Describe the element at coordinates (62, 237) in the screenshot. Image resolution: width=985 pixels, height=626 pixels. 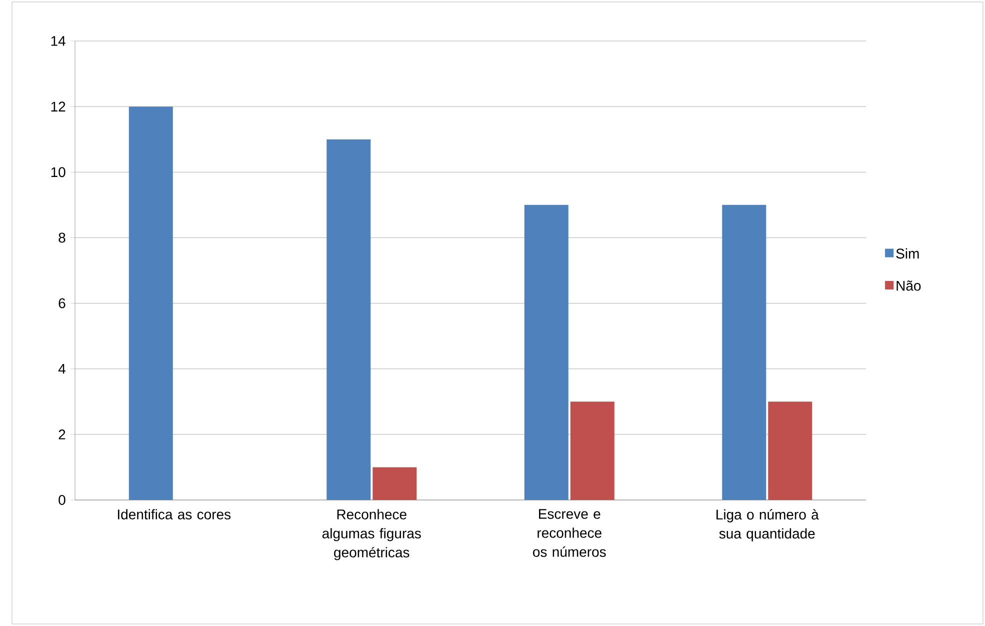
I see `y-tick-label: 8` at that location.